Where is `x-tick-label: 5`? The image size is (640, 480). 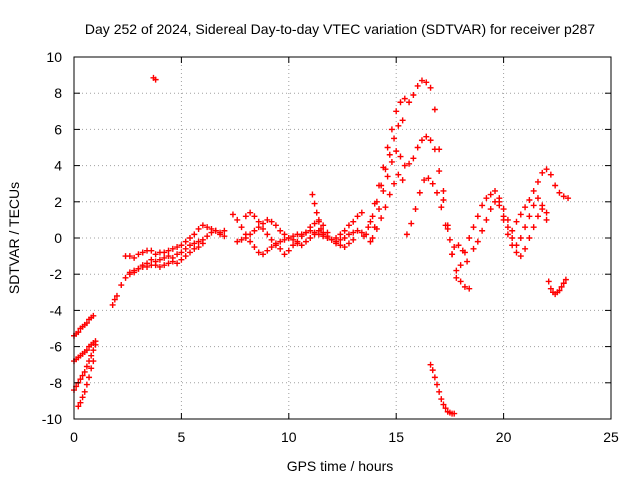 x-tick-label: 5 is located at coordinates (182, 437).